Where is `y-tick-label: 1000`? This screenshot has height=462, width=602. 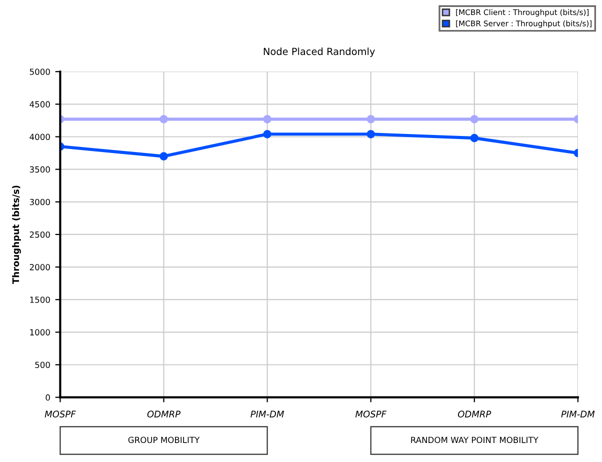 y-tick-label: 1000 is located at coordinates (40, 332).